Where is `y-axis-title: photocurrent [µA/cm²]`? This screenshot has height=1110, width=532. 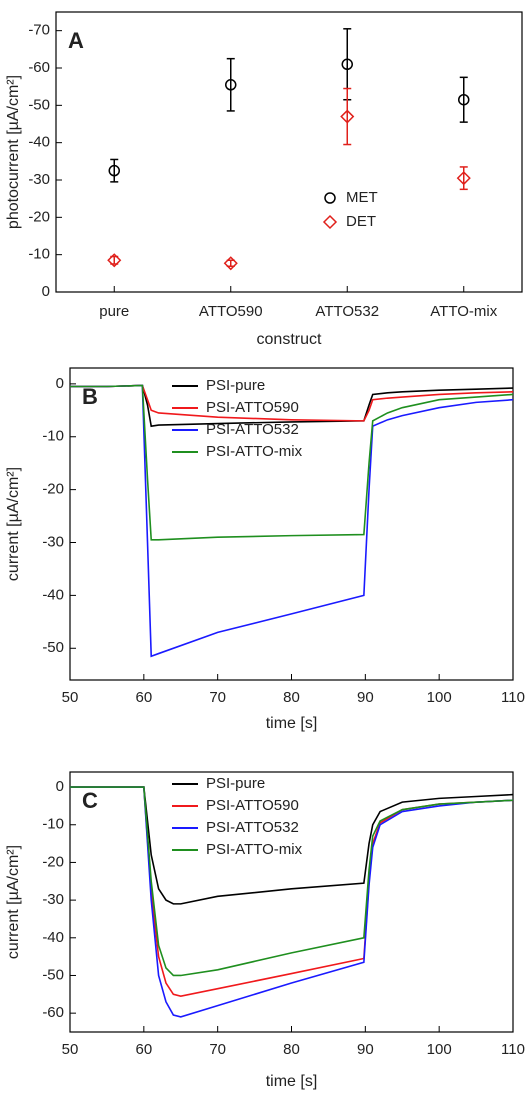 y-axis-title: photocurrent [µA/cm²] is located at coordinates (13, 152).